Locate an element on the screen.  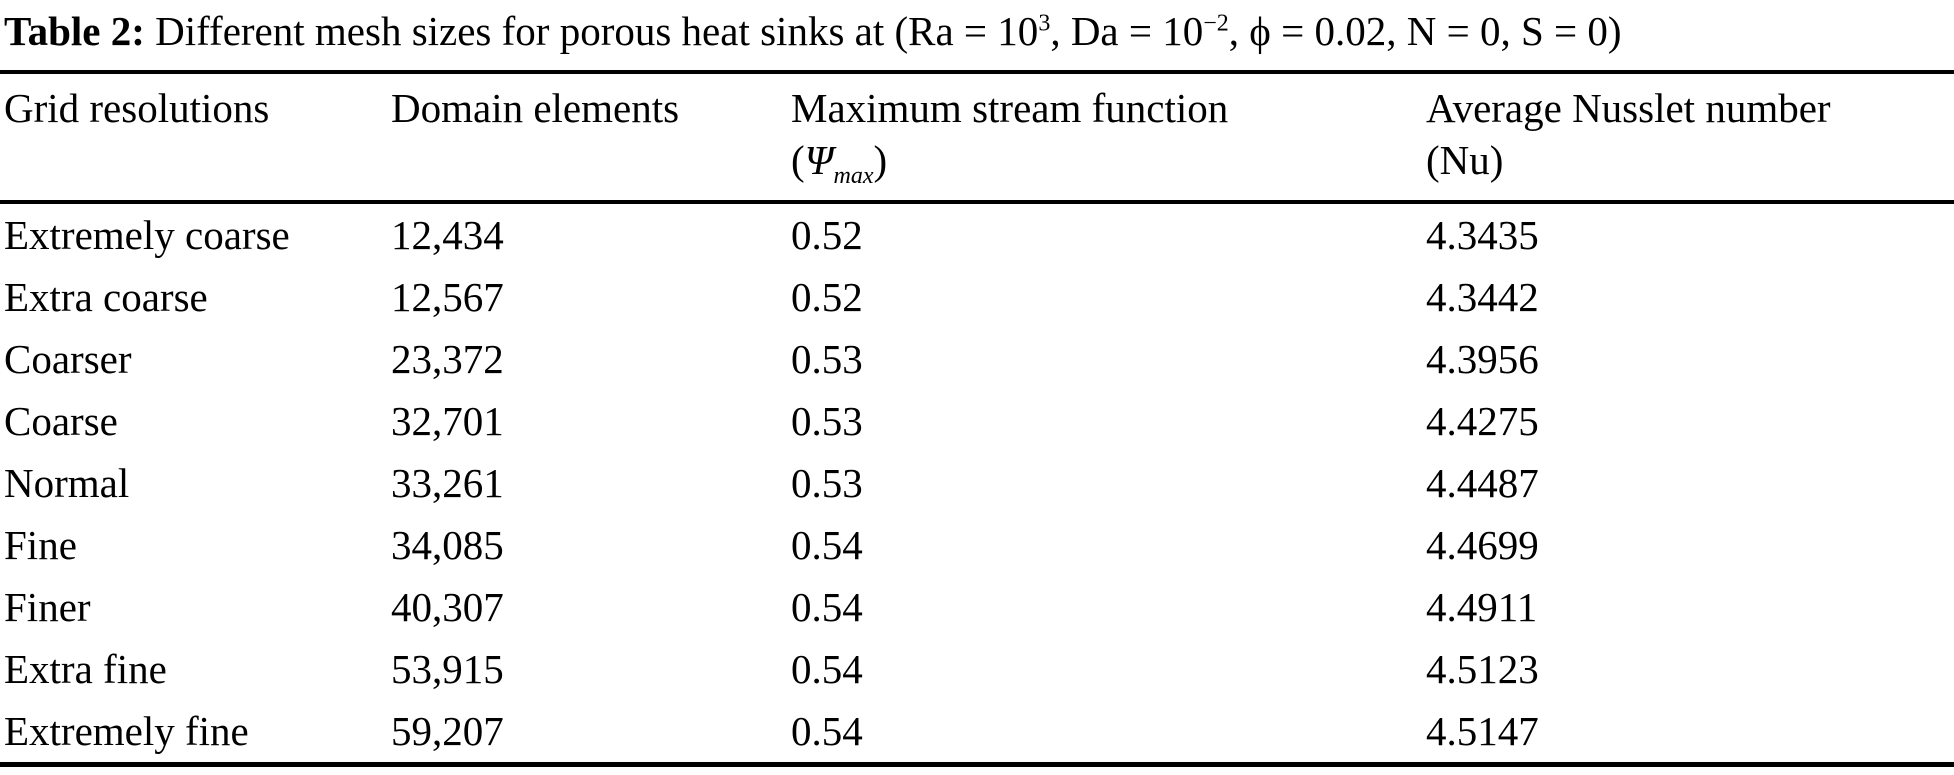
cell-average-nusselt: 4.3956 is located at coordinates (1482, 359).